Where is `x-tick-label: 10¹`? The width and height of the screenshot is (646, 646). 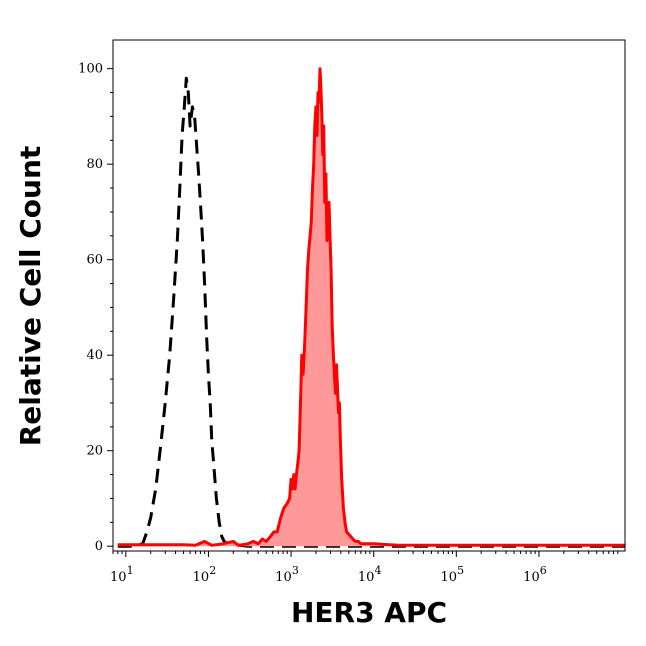 x-tick-label: 10¹ is located at coordinates (122, 574).